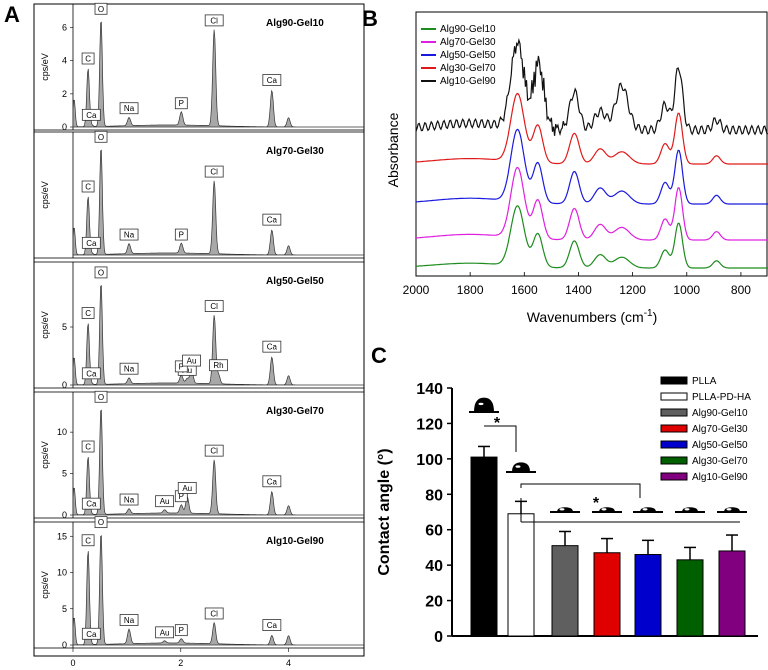  I want to click on contact-y-axis-label: Contact angle (°), so click(384, 511).